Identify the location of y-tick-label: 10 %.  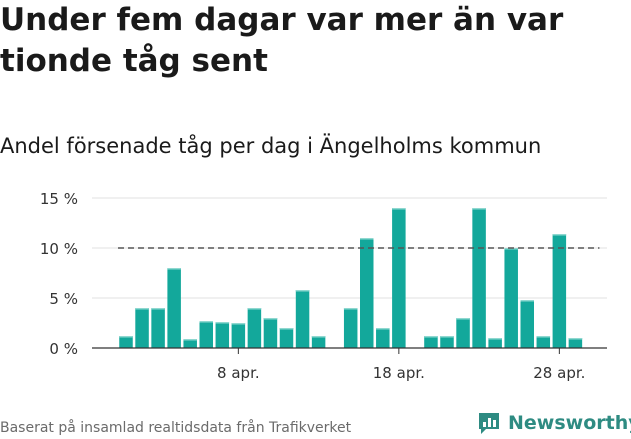
(59, 249).